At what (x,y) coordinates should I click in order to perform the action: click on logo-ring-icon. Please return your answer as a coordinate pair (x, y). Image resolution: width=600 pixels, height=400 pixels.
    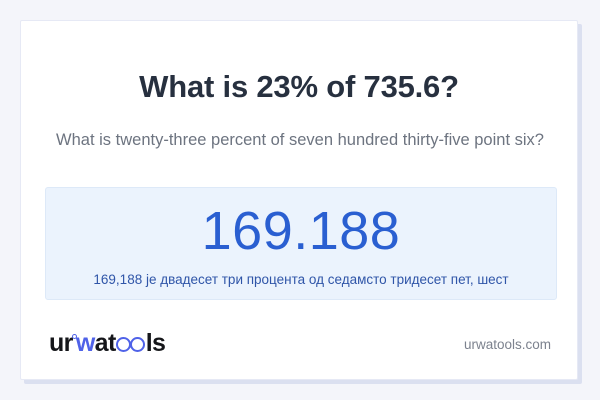
    Looking at the image, I should click on (74, 336).